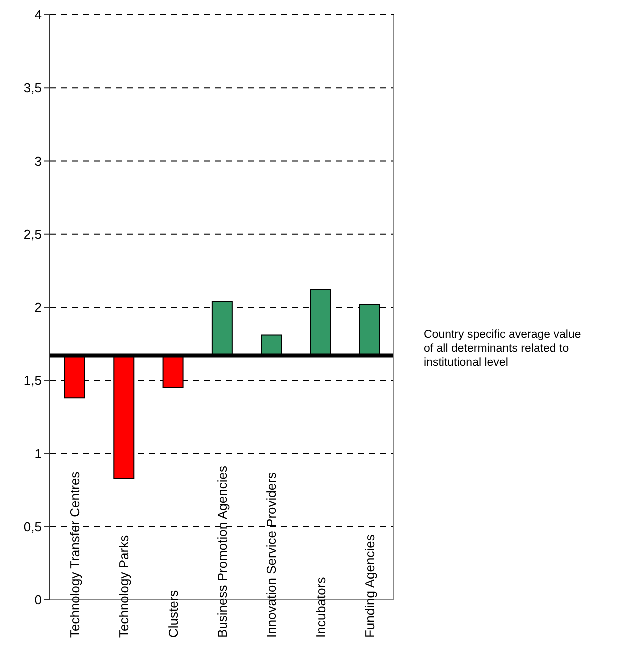 The image size is (644, 655). I want to click on x-tick-label: Incubators, so click(320, 607).